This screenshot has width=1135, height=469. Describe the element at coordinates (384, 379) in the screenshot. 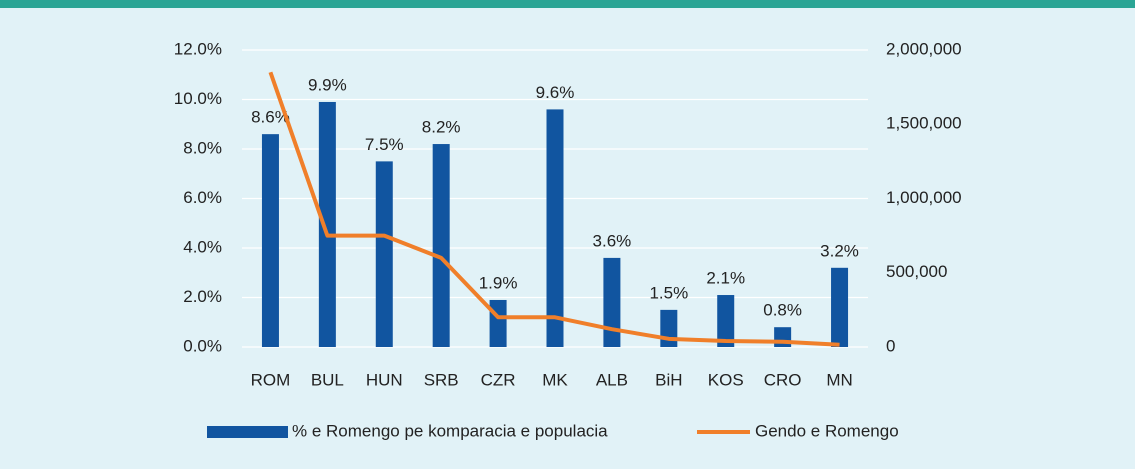

I see `x-tick-label: HUN` at that location.